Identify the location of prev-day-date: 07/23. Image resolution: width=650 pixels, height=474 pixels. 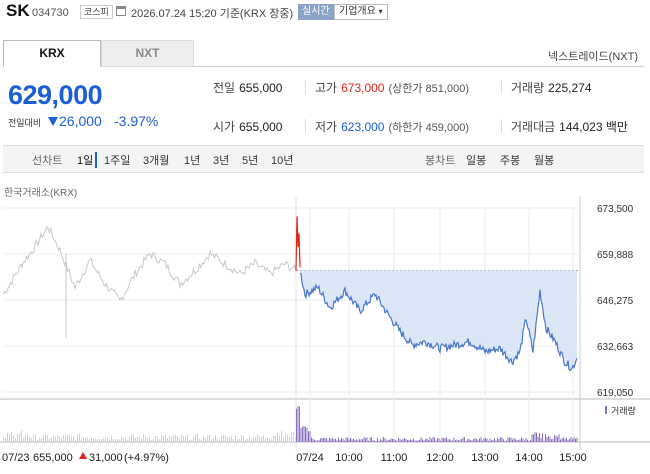
(16, 458).